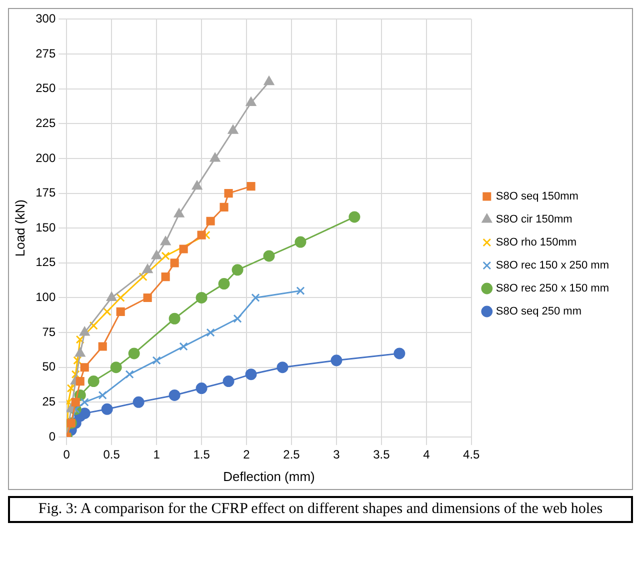 This screenshot has width=643, height=568. I want to click on x-tick-label: 1.5, so click(201, 455).